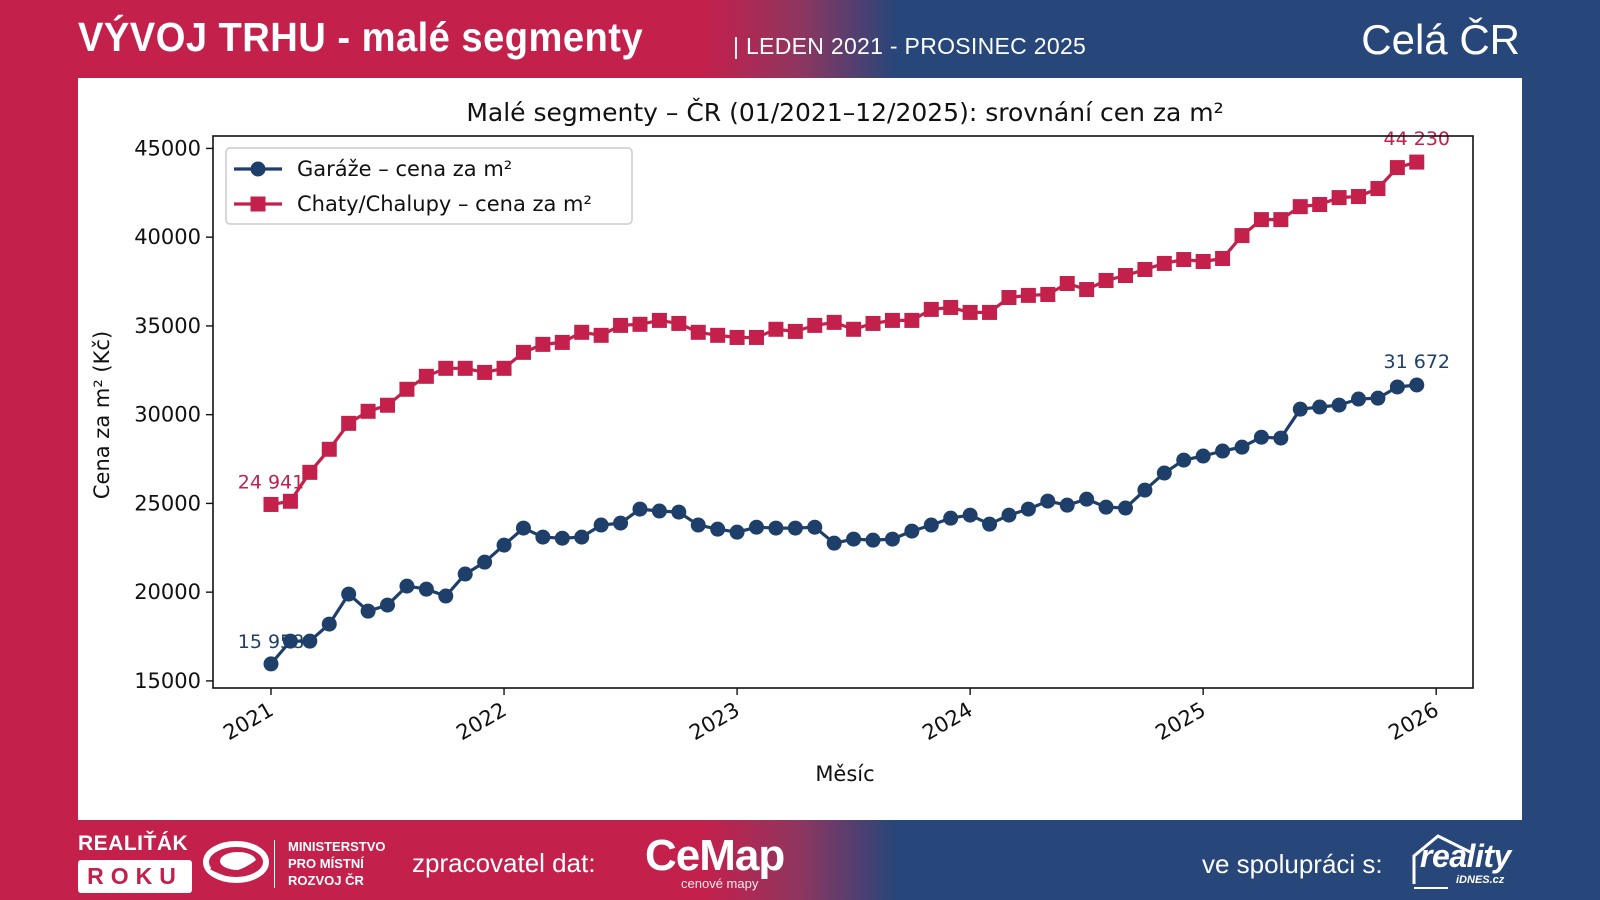 This screenshot has height=900, width=1600. What do you see at coordinates (167, 237) in the screenshot?
I see `y-tick-label: 40000` at bounding box center [167, 237].